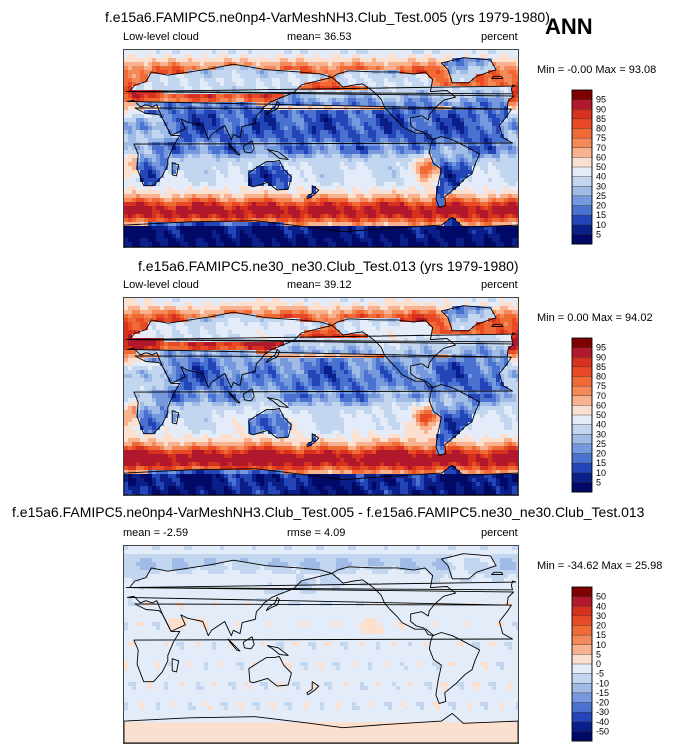 This screenshot has width=699, height=753. Describe the element at coordinates (321, 148) in the screenshot. I see `heatmap-cells` at that location.